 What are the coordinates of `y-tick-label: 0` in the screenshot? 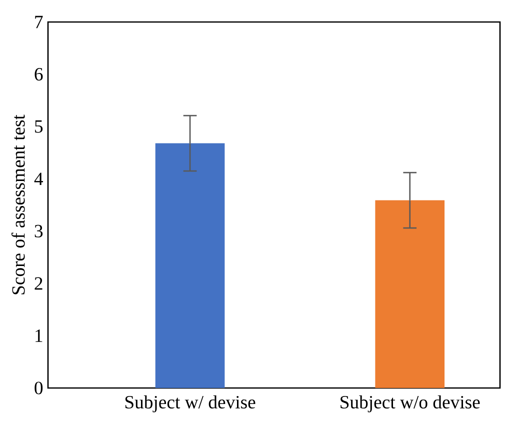 It's located at (38, 388).